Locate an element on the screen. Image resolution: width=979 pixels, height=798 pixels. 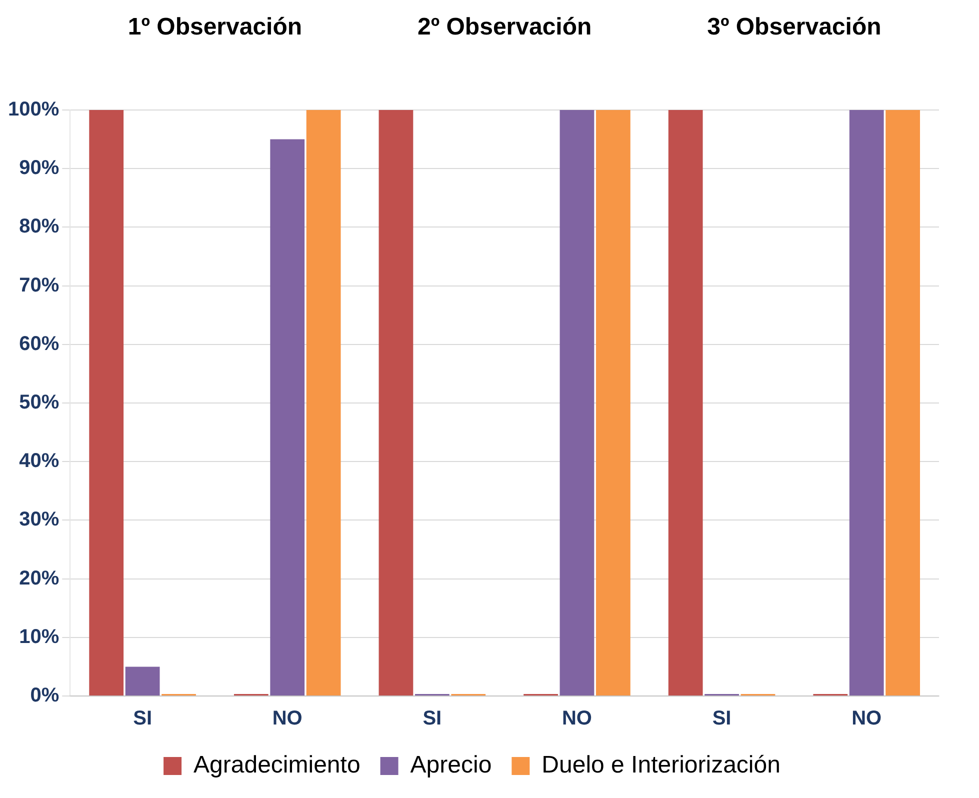
text: 2º Observación is located at coordinates (504, 27).